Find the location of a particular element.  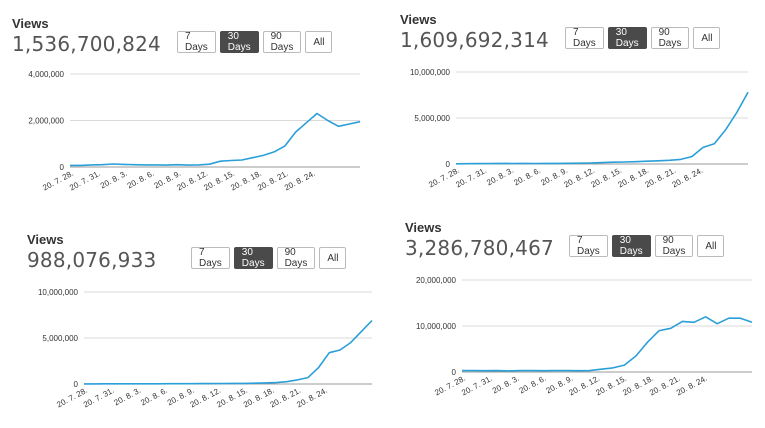

views-total: 1,536,700,824 is located at coordinates (86, 44).